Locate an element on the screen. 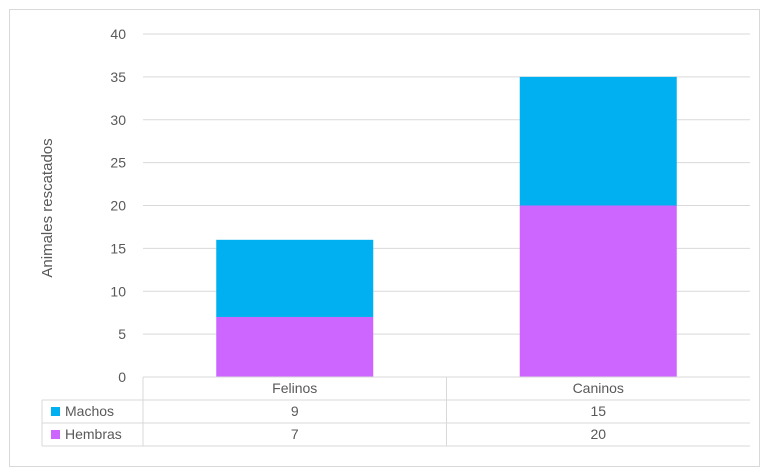 This screenshot has width=769, height=476. y-tick-label: 15 is located at coordinates (118, 248).